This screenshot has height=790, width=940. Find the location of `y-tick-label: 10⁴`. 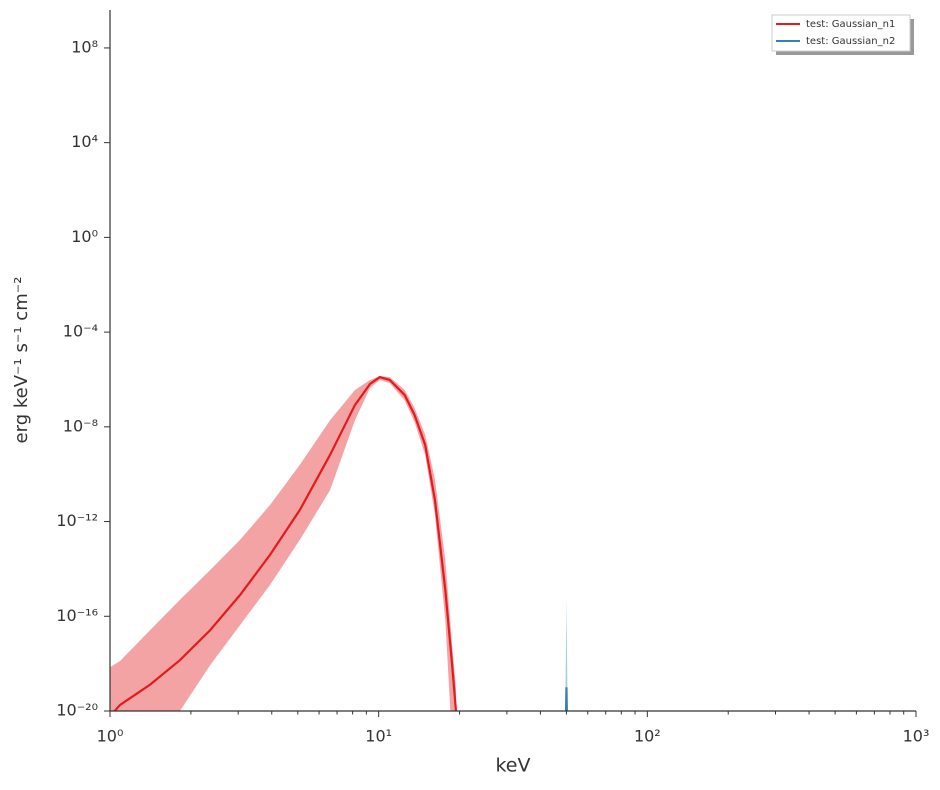

y-tick-label: 10⁴ is located at coordinates (84, 141).